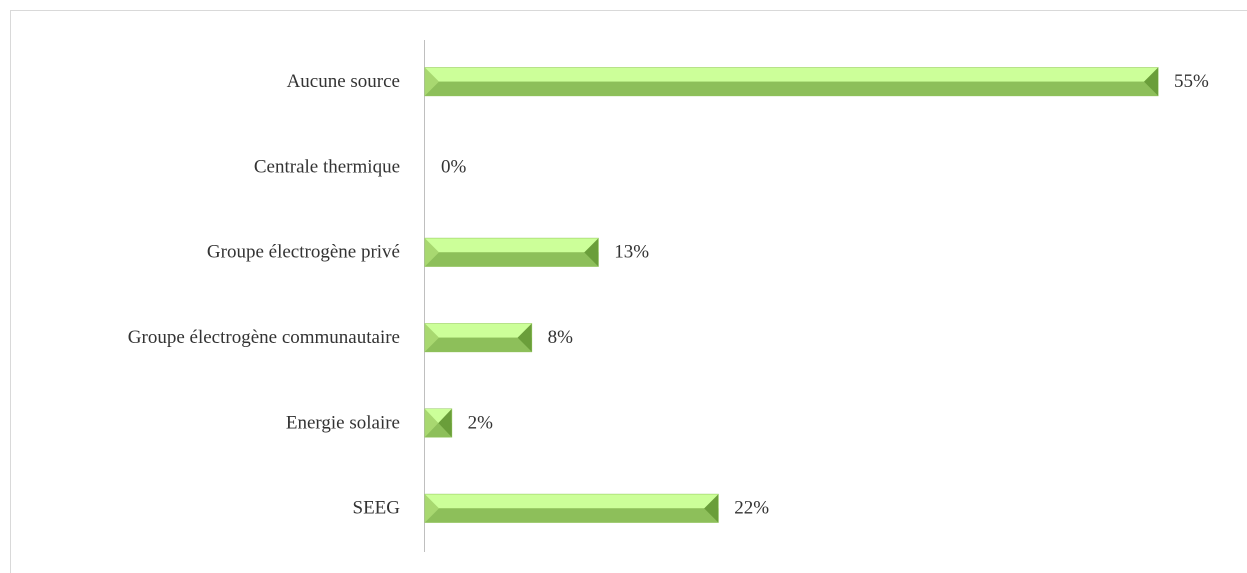  Describe the element at coordinates (631, 252) in the screenshot. I see `data-label: 13%` at that location.